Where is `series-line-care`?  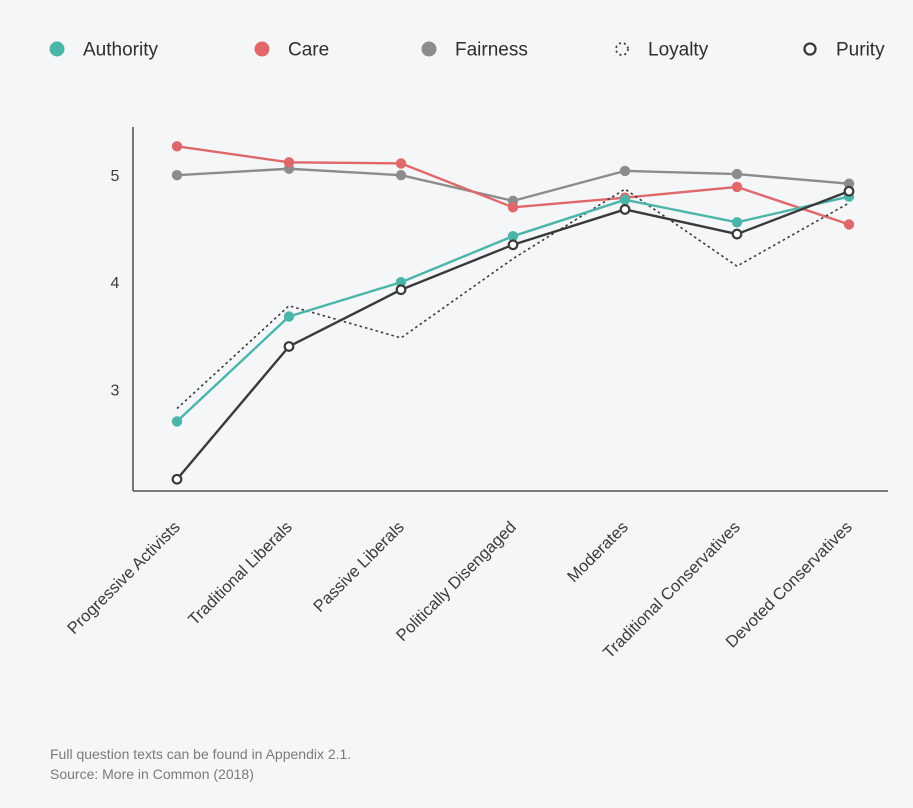 series-line-care is located at coordinates (513, 185).